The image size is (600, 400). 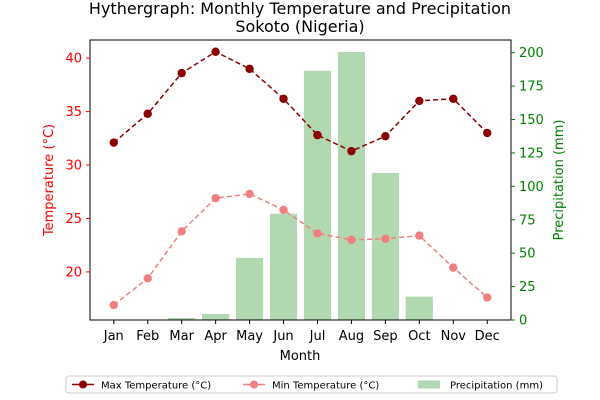 What do you see at coordinates (531, 120) in the screenshot?
I see `right-tick-label-150: 150` at bounding box center [531, 120].